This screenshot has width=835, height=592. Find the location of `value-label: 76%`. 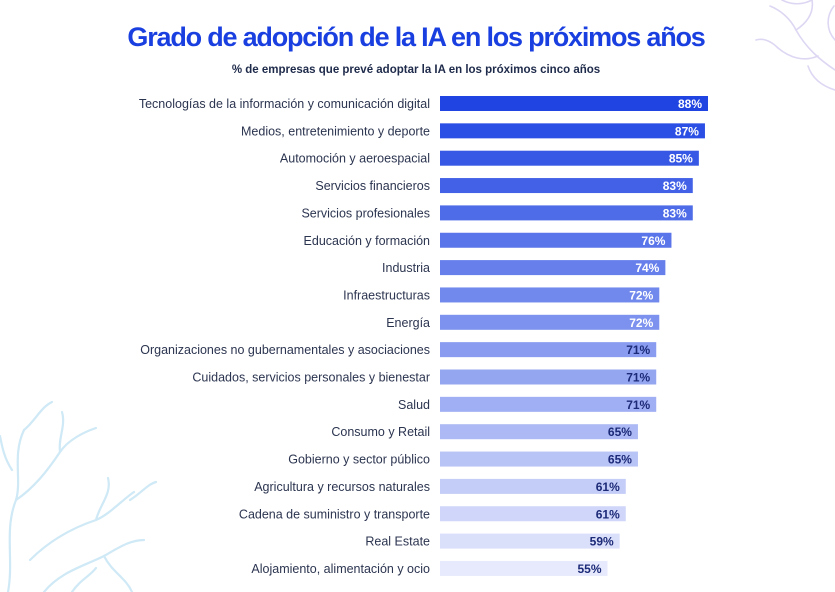

value-label: 76% is located at coordinates (653, 241).